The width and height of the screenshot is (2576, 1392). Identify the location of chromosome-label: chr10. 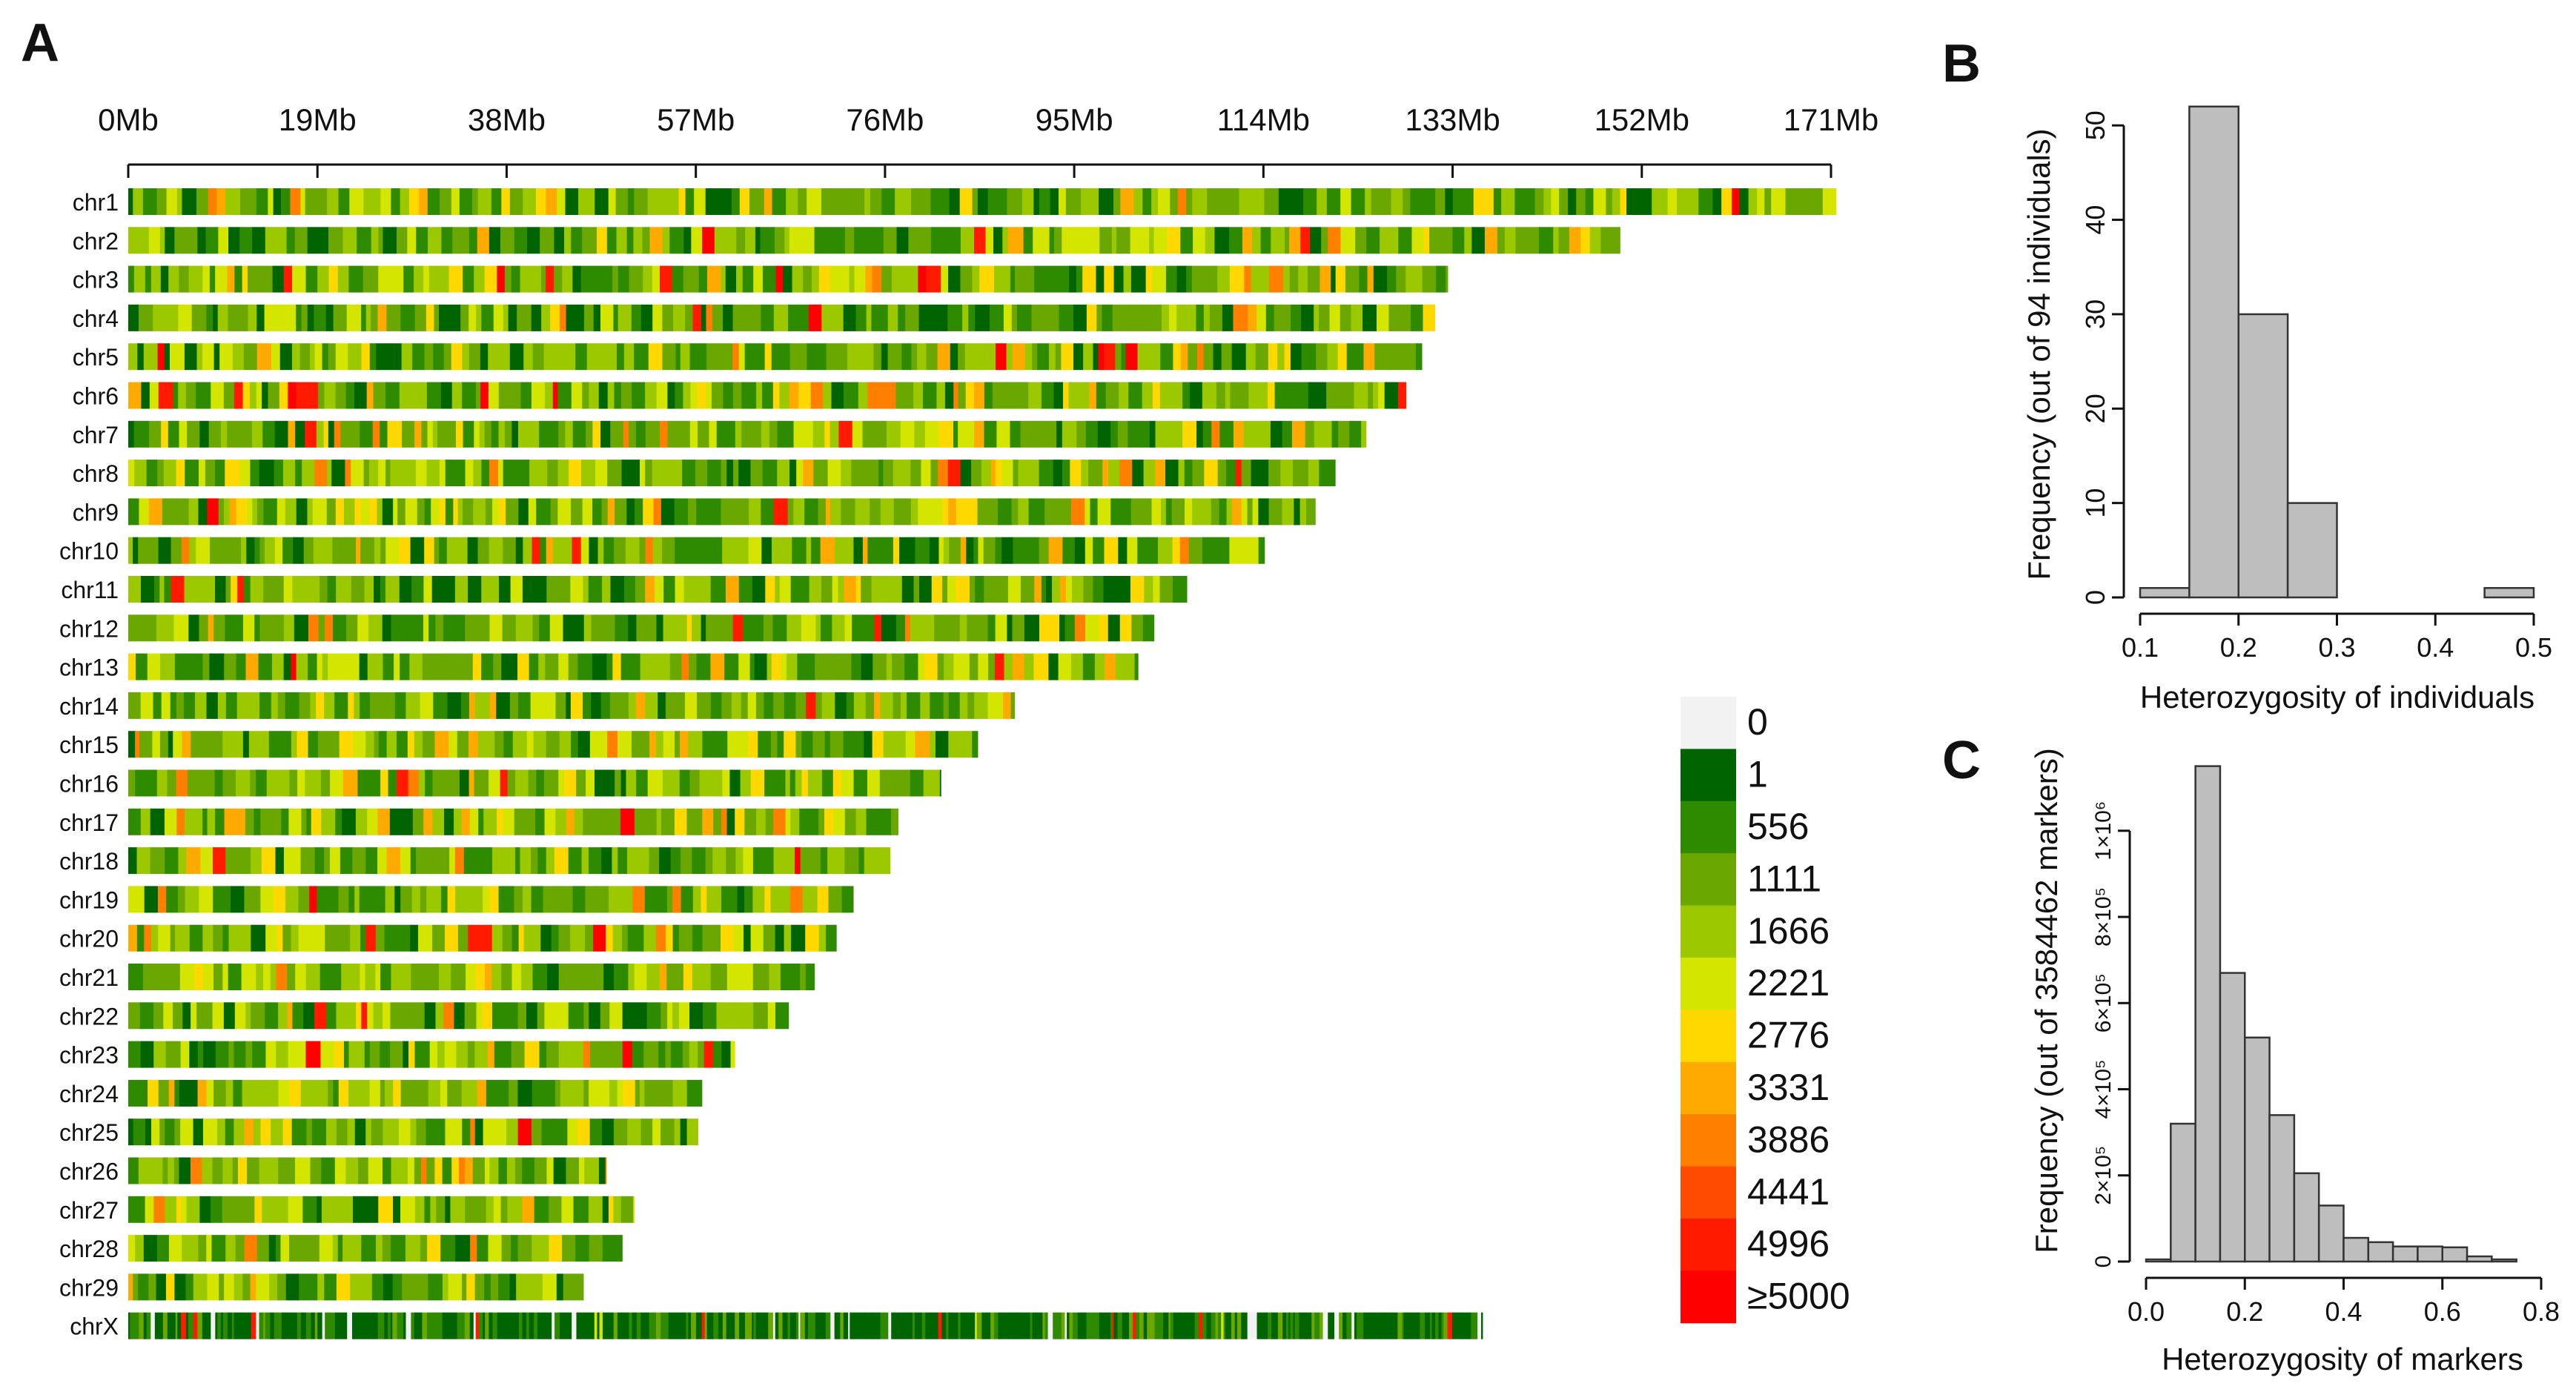
(89, 551).